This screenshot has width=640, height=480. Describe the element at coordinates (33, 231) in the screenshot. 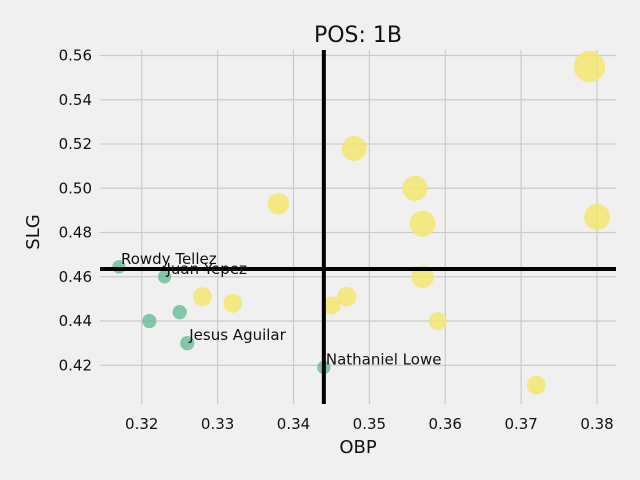

I see `y-axis-label: SLG` at that location.